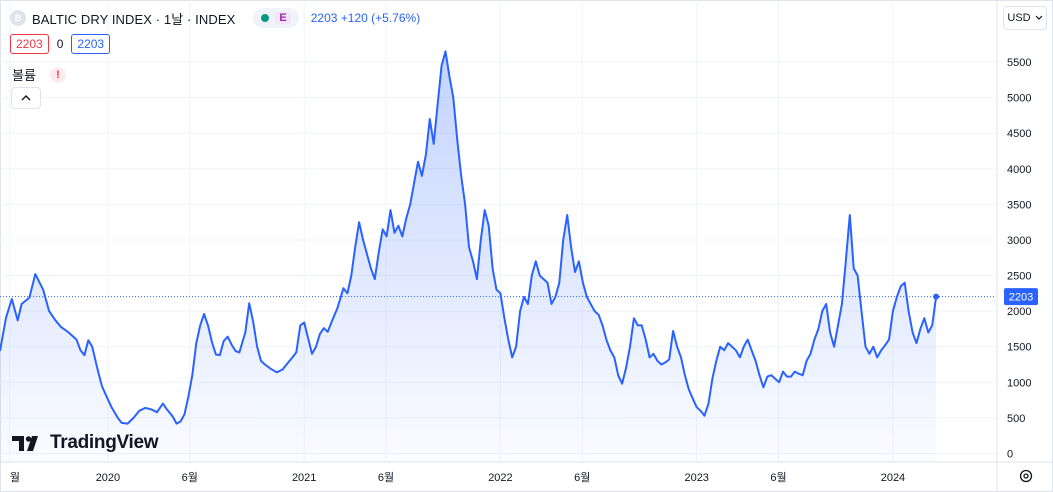 Image resolution: width=1053 pixels, height=492 pixels. Describe the element at coordinates (1019, 63) in the screenshot. I see `y-tick-label: 5500` at that location.